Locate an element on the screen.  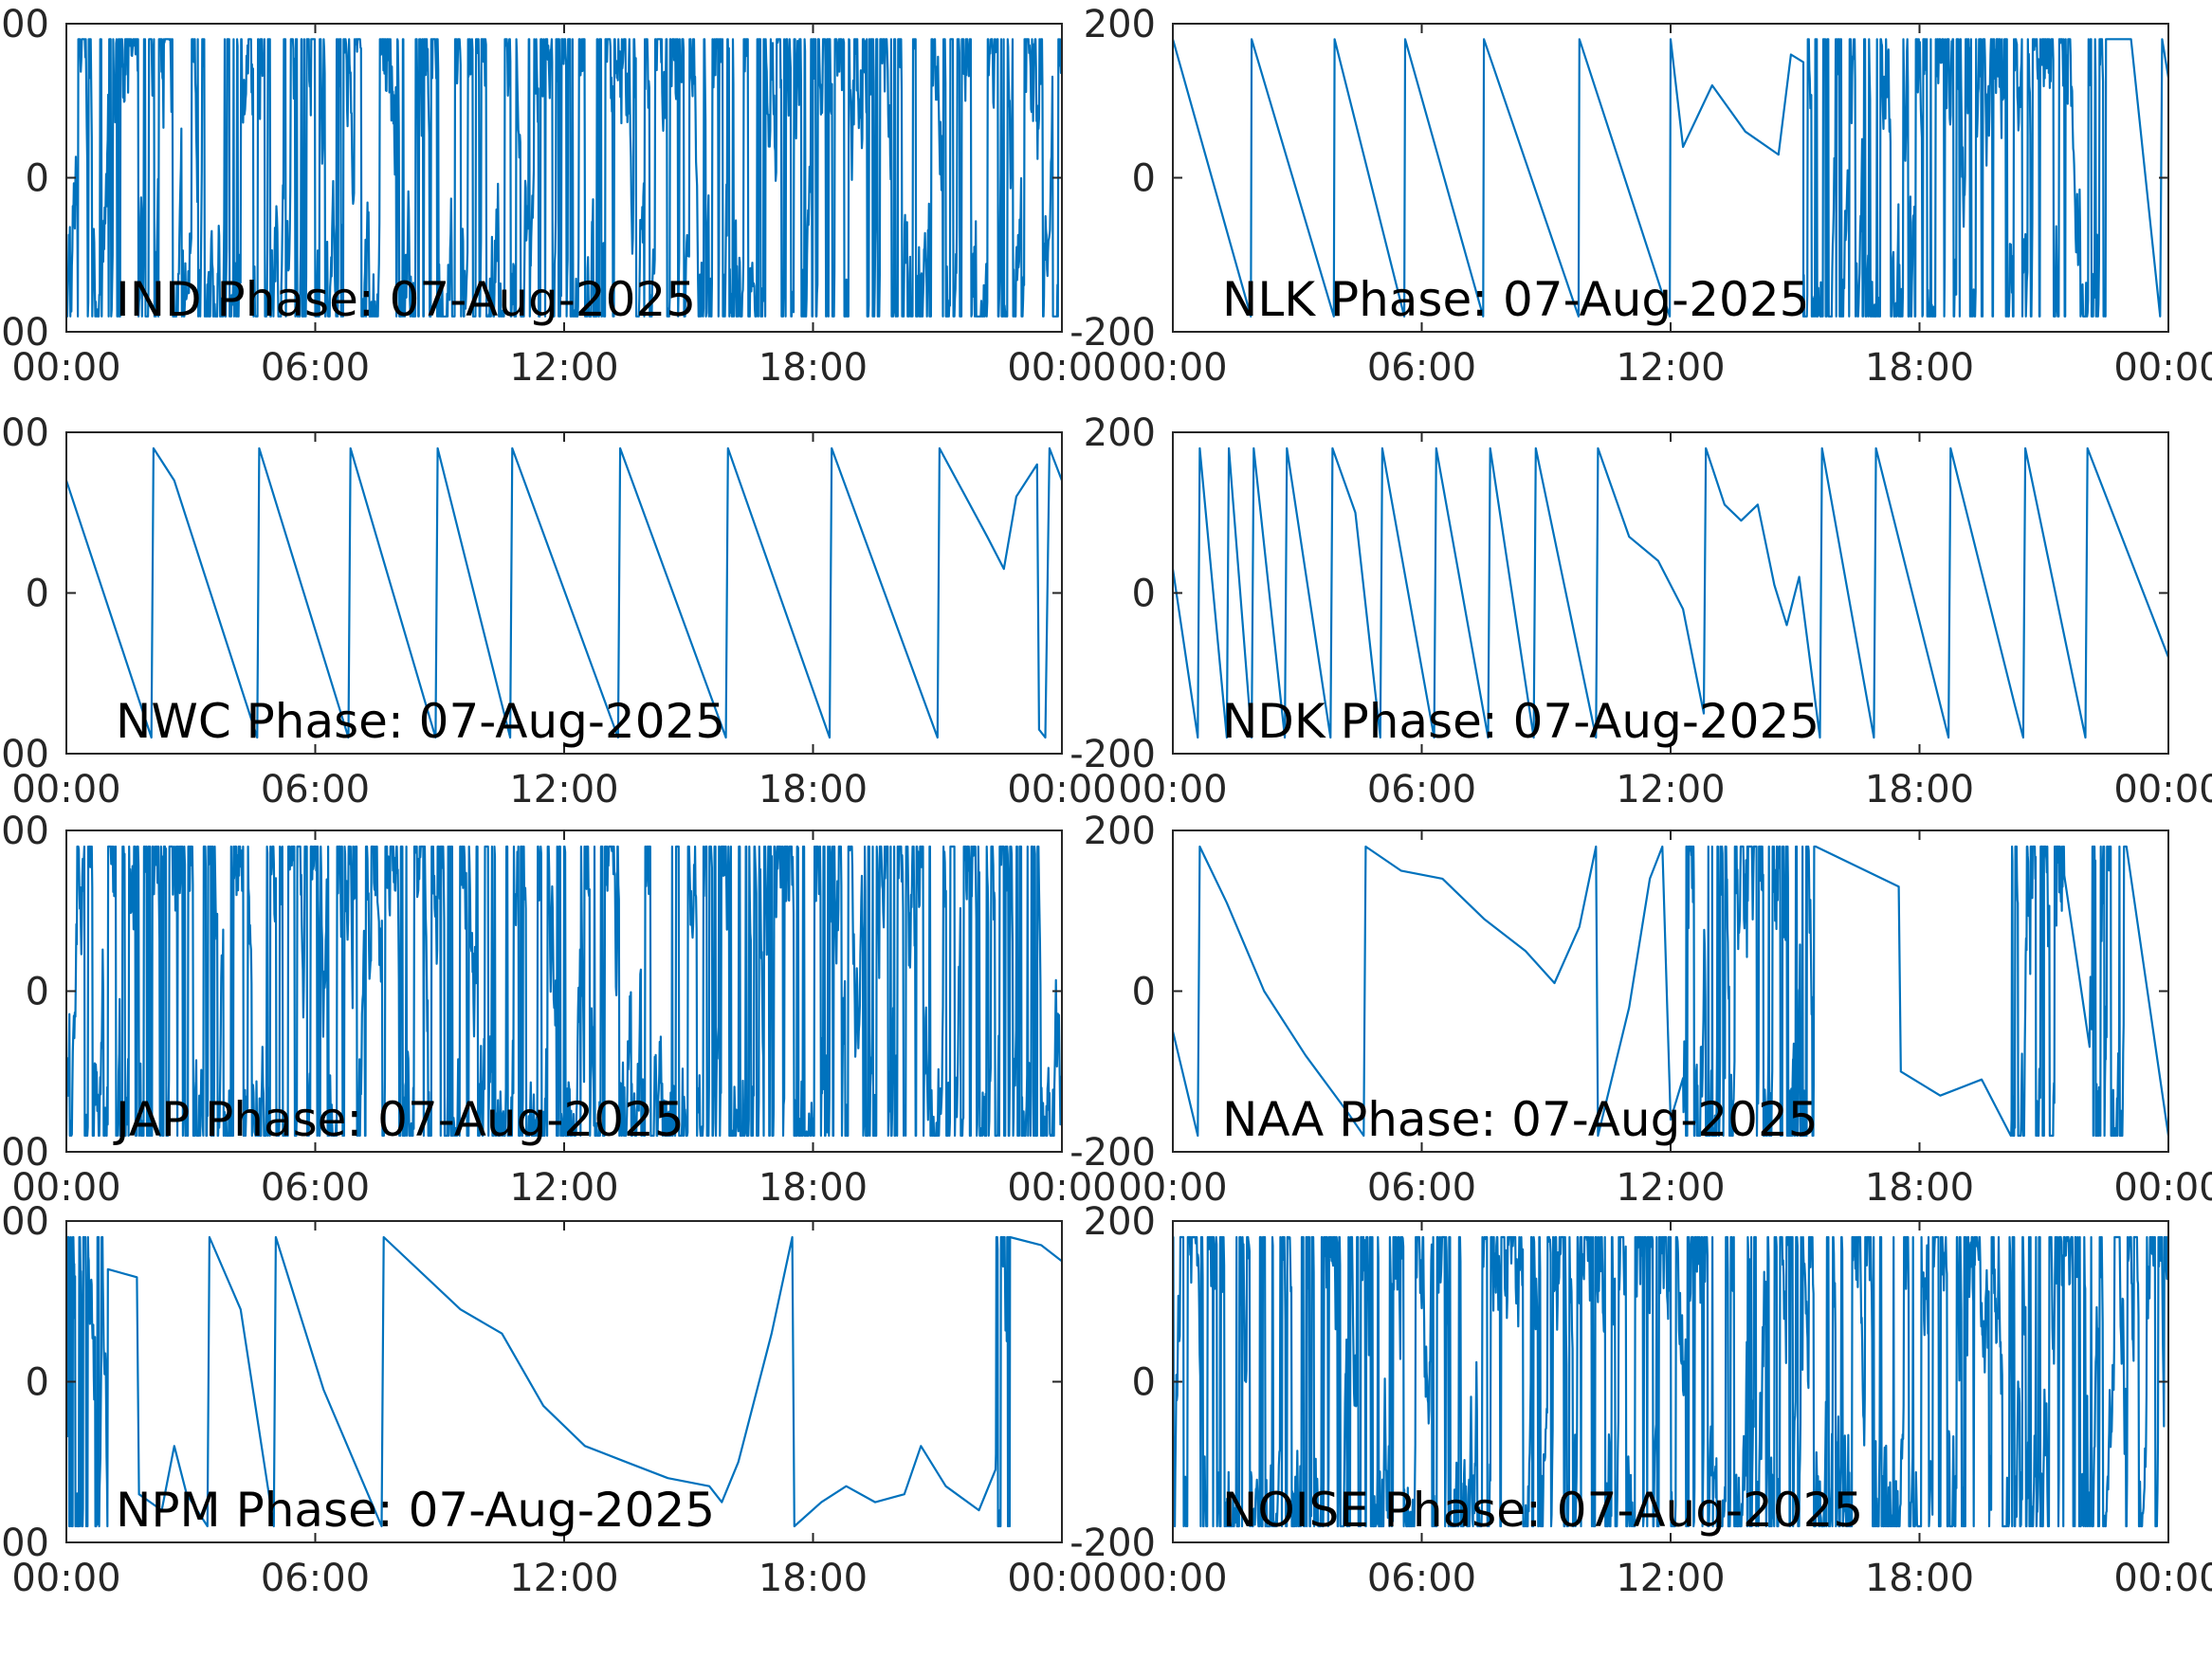
panel-title: NAA Phase: 07-Aug-2025 is located at coordinates (1520, 1119).